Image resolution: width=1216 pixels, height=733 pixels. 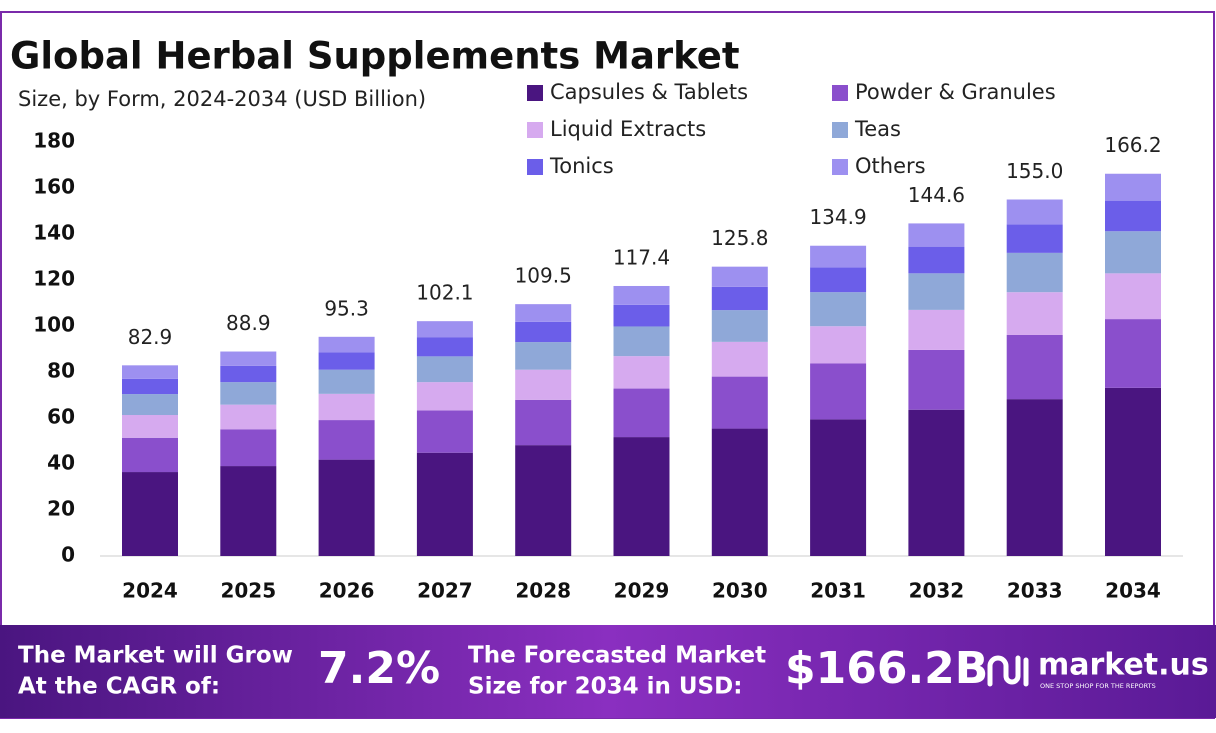 I want to click on legend-label: Liquid Extracts, so click(x=628, y=129).